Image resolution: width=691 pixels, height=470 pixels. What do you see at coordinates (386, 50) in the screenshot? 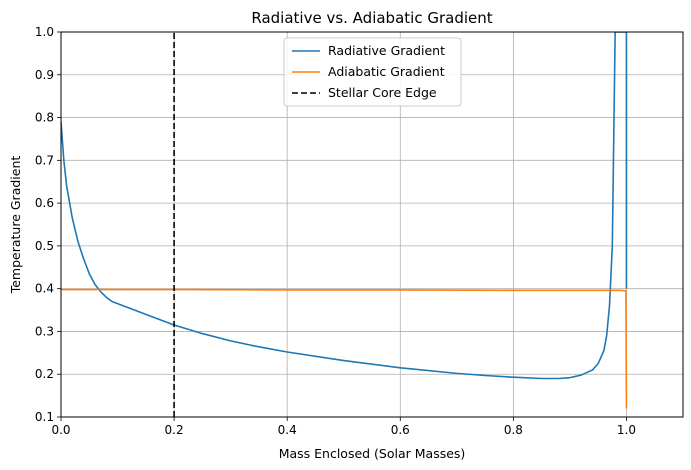
I see `legend-label: Radiative Gradient` at bounding box center [386, 50].